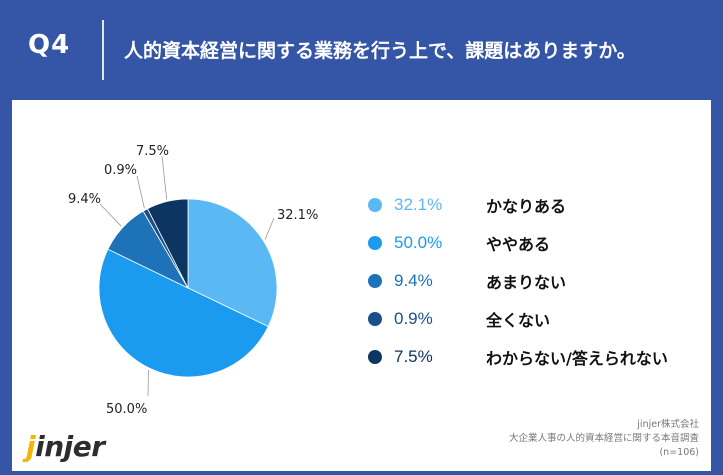 The image size is (723, 475). Describe the element at coordinates (418, 204) in the screenshot. I see `legend-value-1: 32.1%` at that location.